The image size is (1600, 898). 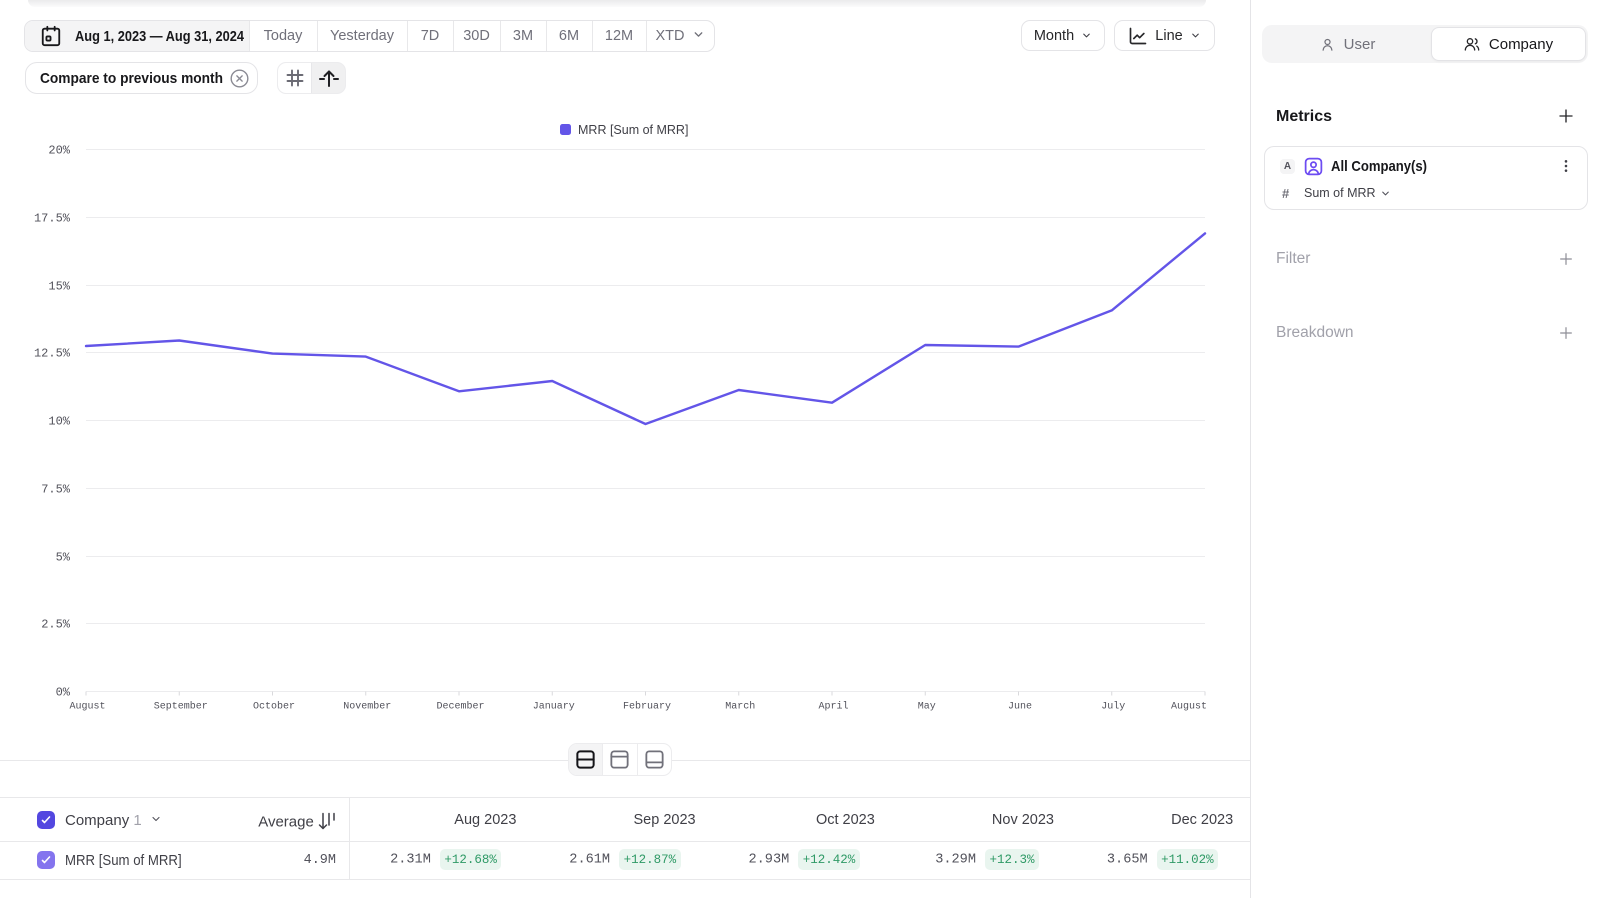 I want to click on svg-text: March, so click(x=740, y=707).